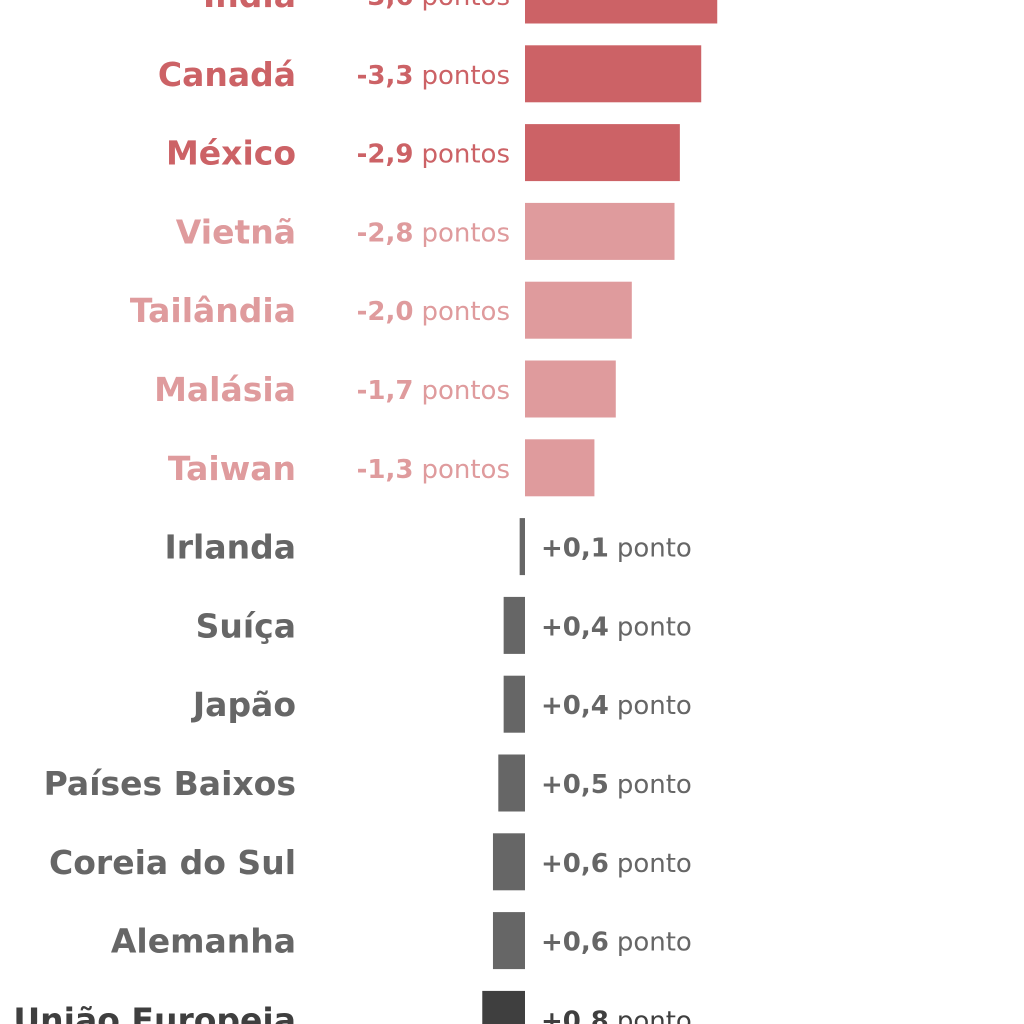  Describe the element at coordinates (616, 706) in the screenshot. I see `value-label-9: +0,4 ponto` at that location.